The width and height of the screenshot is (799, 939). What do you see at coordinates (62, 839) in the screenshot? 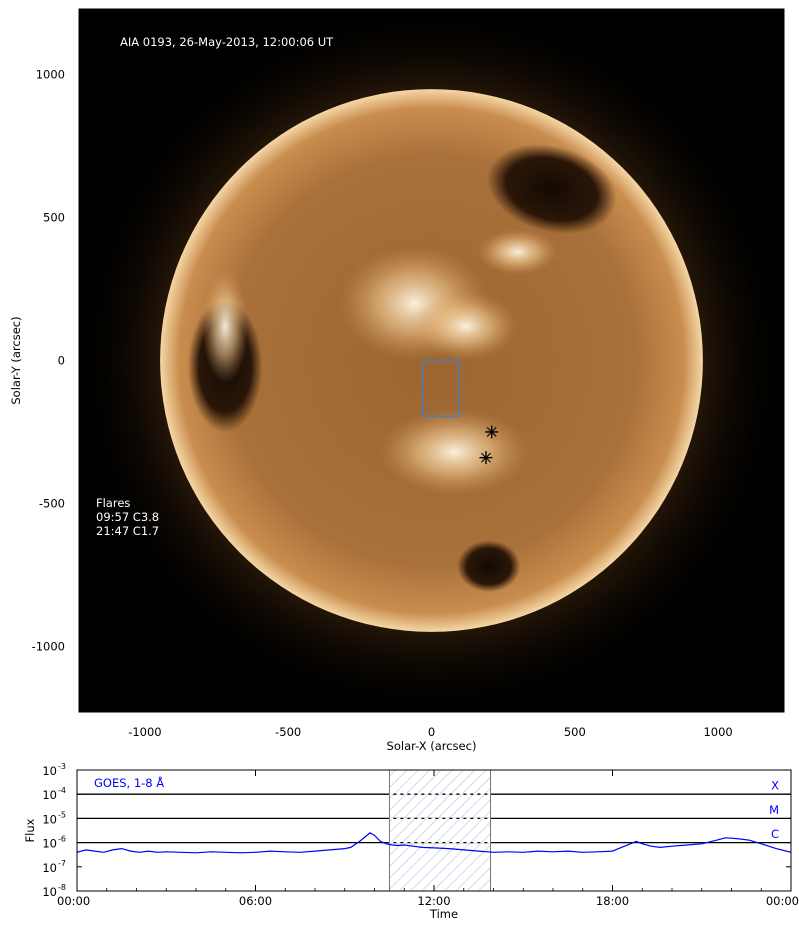
I see `goes-y-tick-exponent: -6` at bounding box center [62, 839].